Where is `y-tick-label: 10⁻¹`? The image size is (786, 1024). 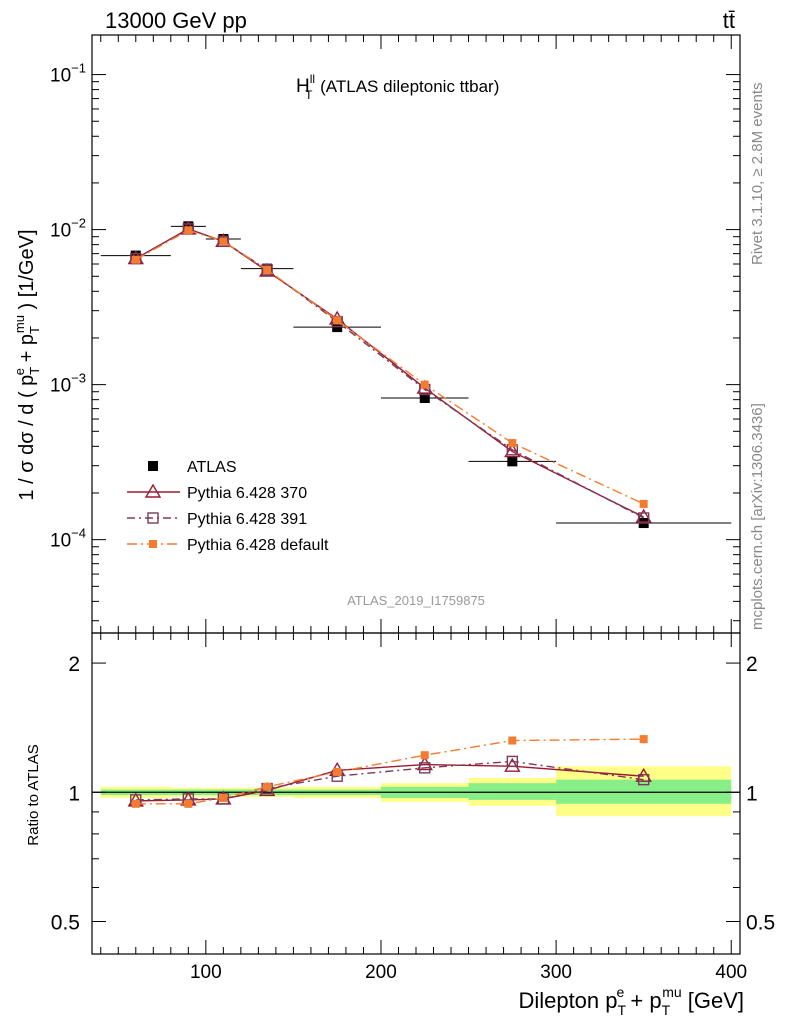
y-tick-label: 10⁻¹ is located at coordinates (68, 74).